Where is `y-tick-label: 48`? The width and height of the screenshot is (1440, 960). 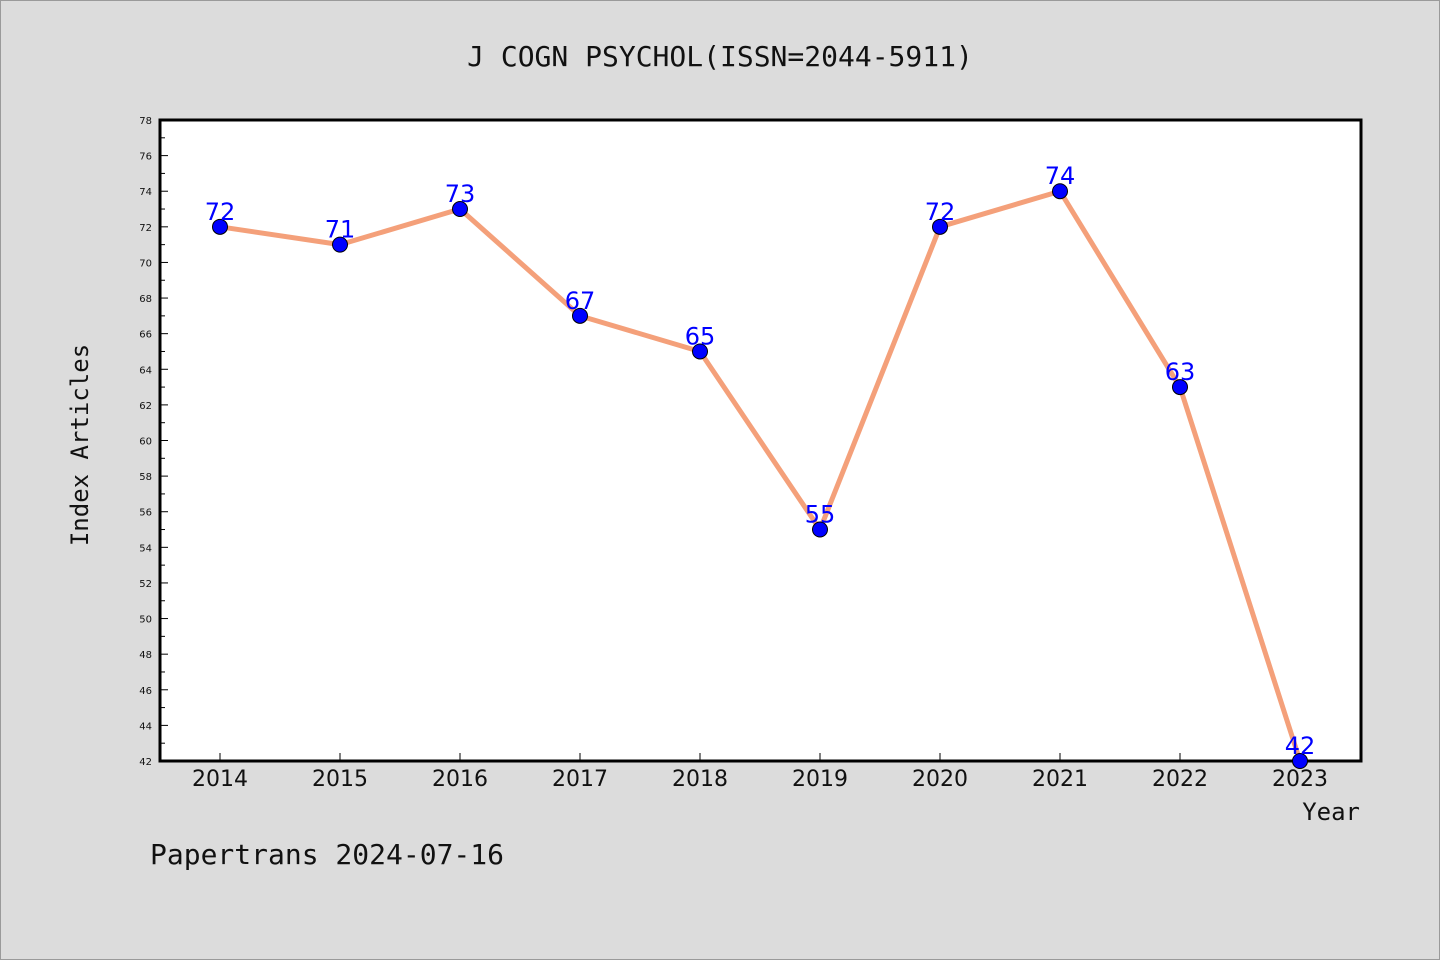
y-tick-label: 48 is located at coordinates (145, 655).